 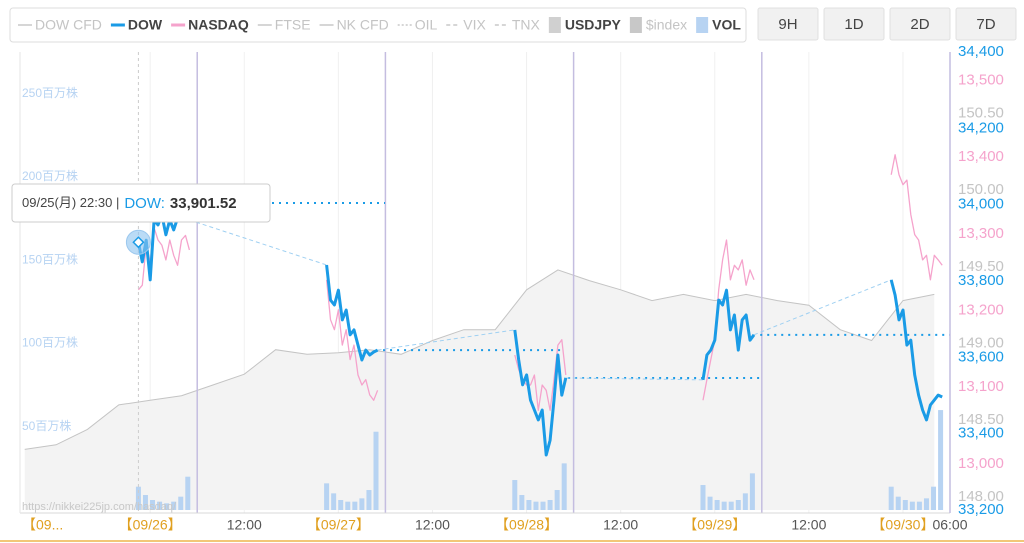 What do you see at coordinates (145, 25) in the screenshot?
I see `legend-label: DOW` at bounding box center [145, 25].